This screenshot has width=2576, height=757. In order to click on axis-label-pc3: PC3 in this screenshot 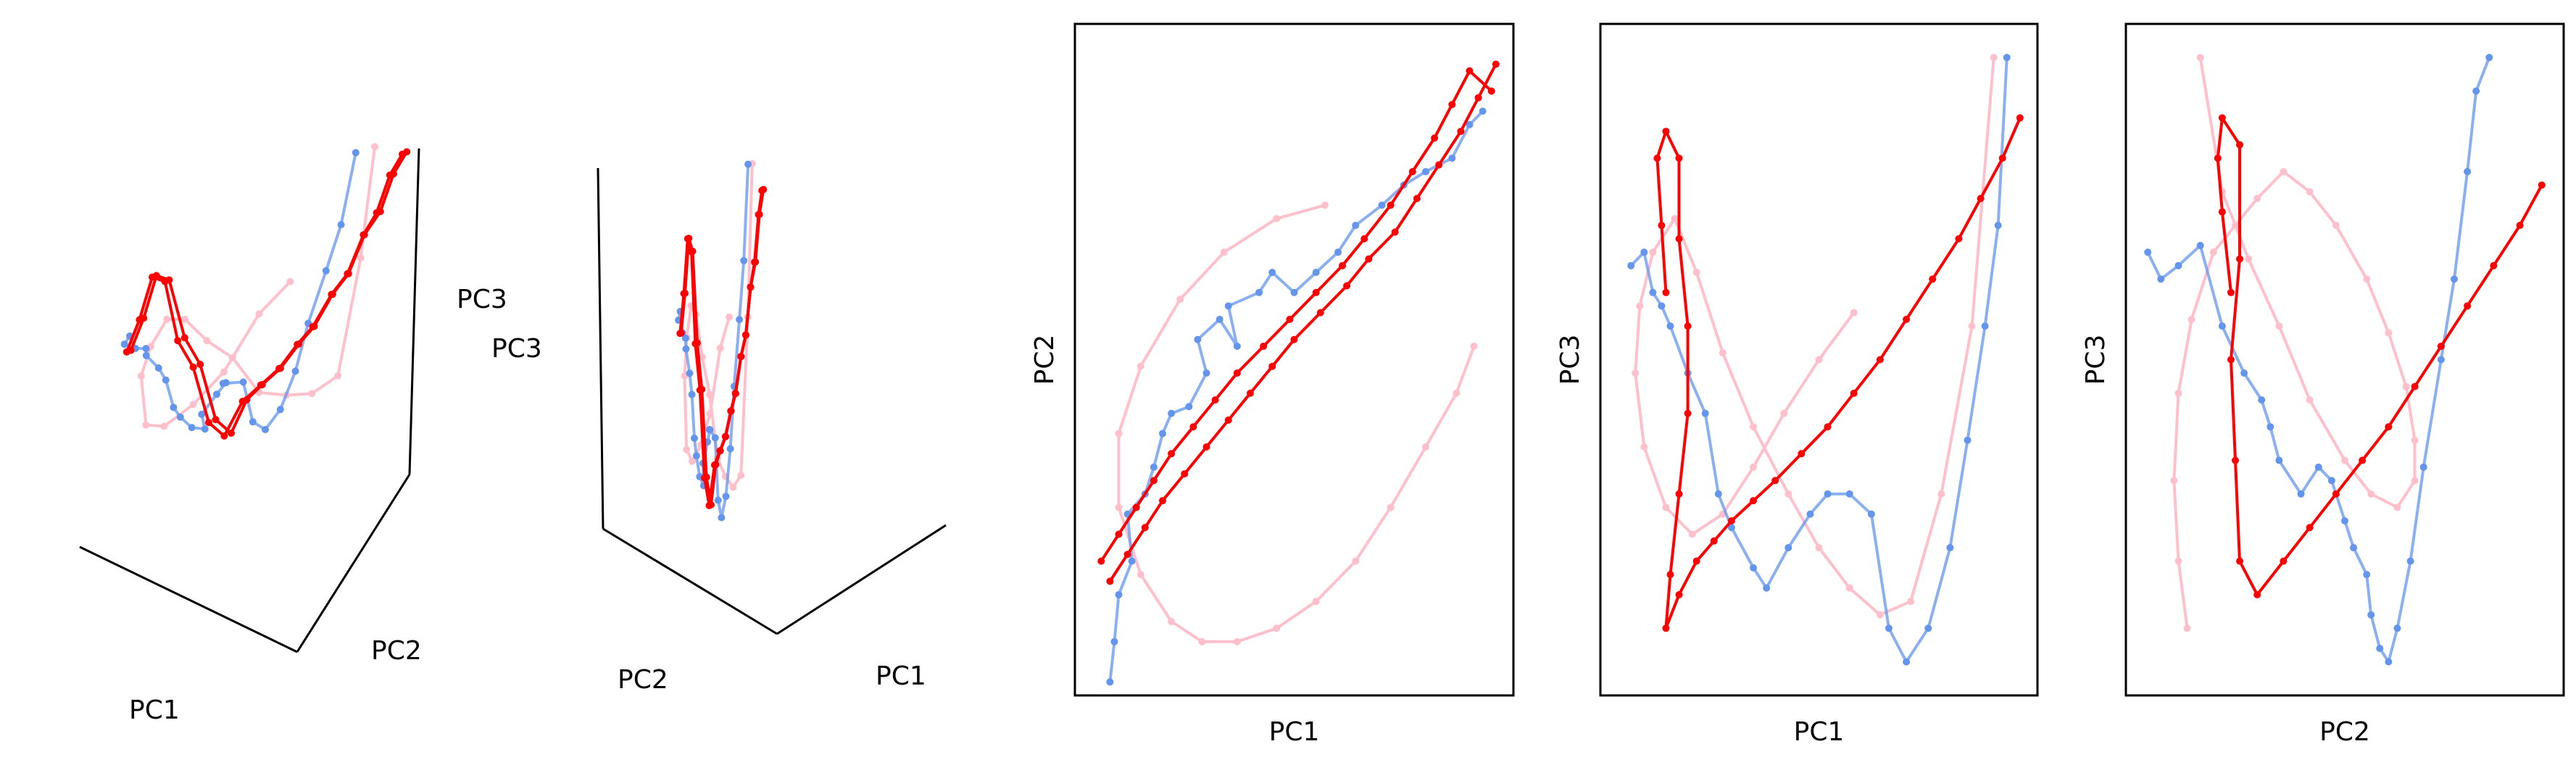, I will do `click(516, 349)`.